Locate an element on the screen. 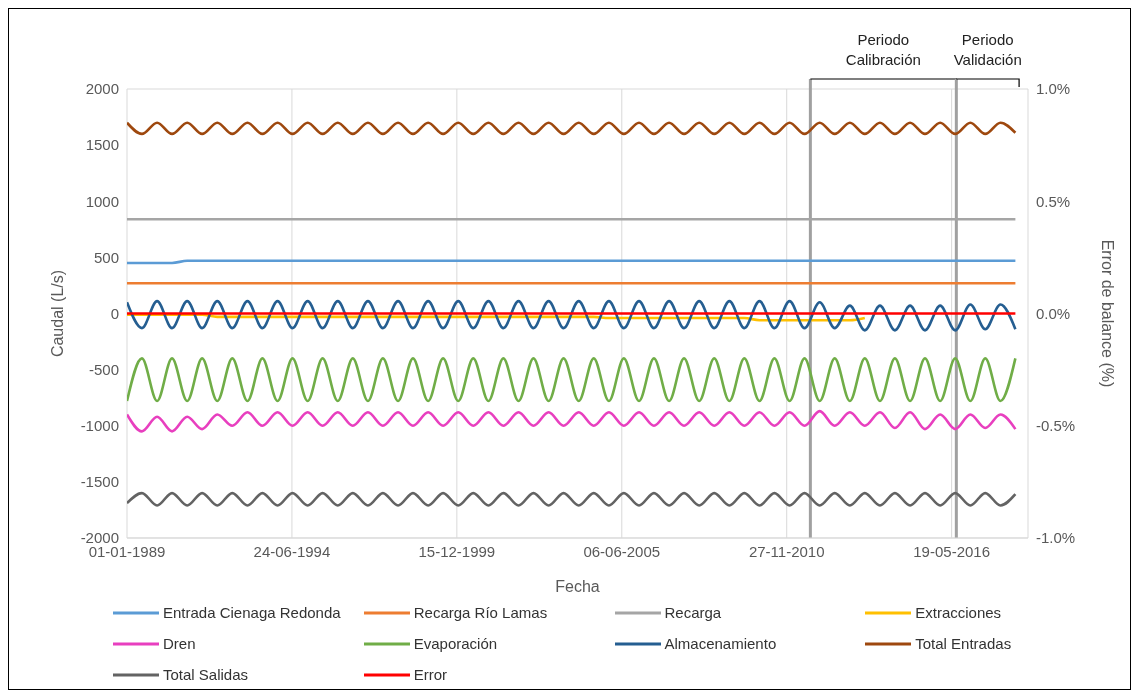 This screenshot has width=1139, height=698. y2-tick-label: -0.5% is located at coordinates (1056, 426).